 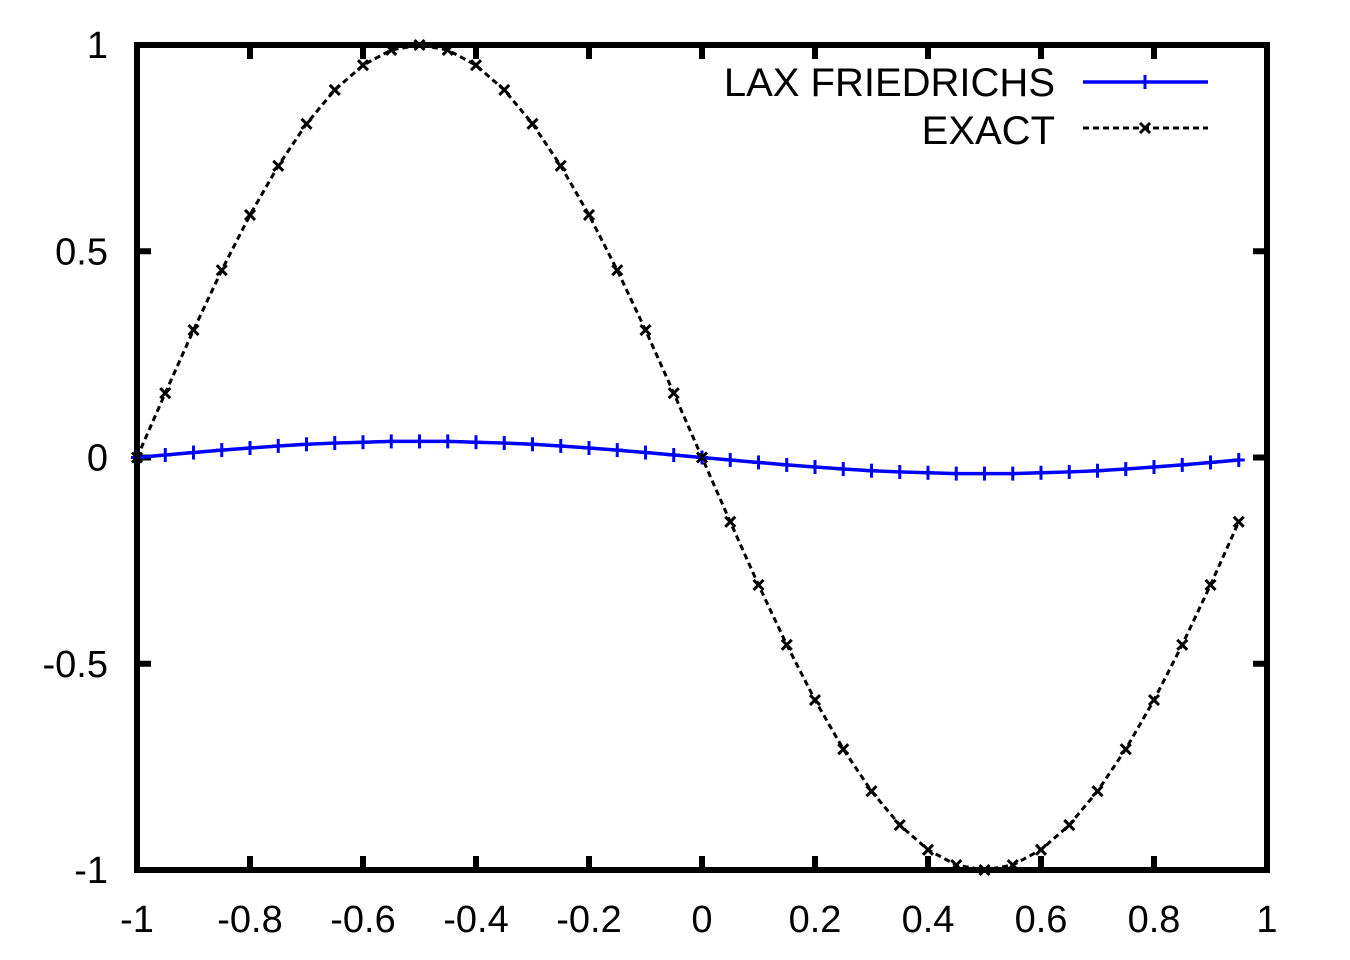 I want to click on x-tick-label: -1, so click(x=137, y=920).